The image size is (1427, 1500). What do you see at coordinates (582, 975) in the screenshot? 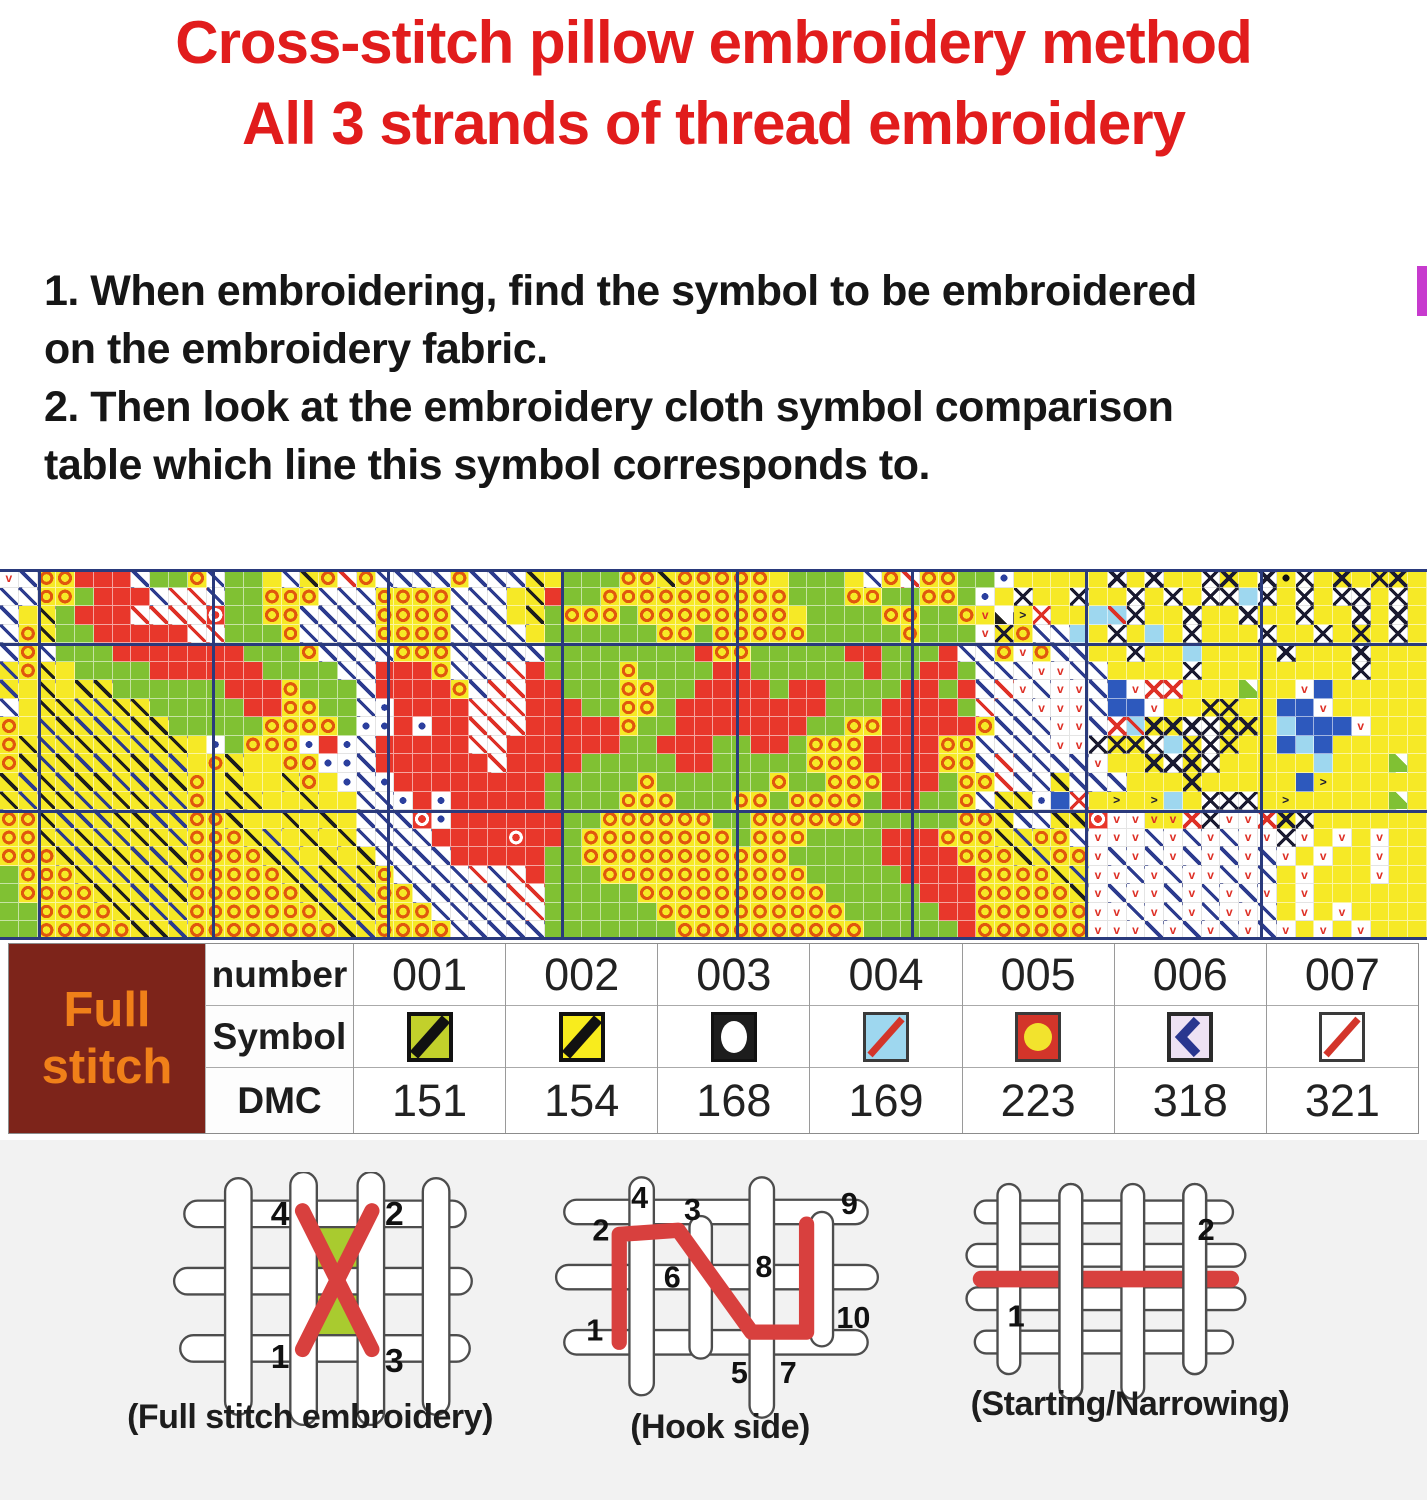
I see `symbol-number: 002` at bounding box center [582, 975].